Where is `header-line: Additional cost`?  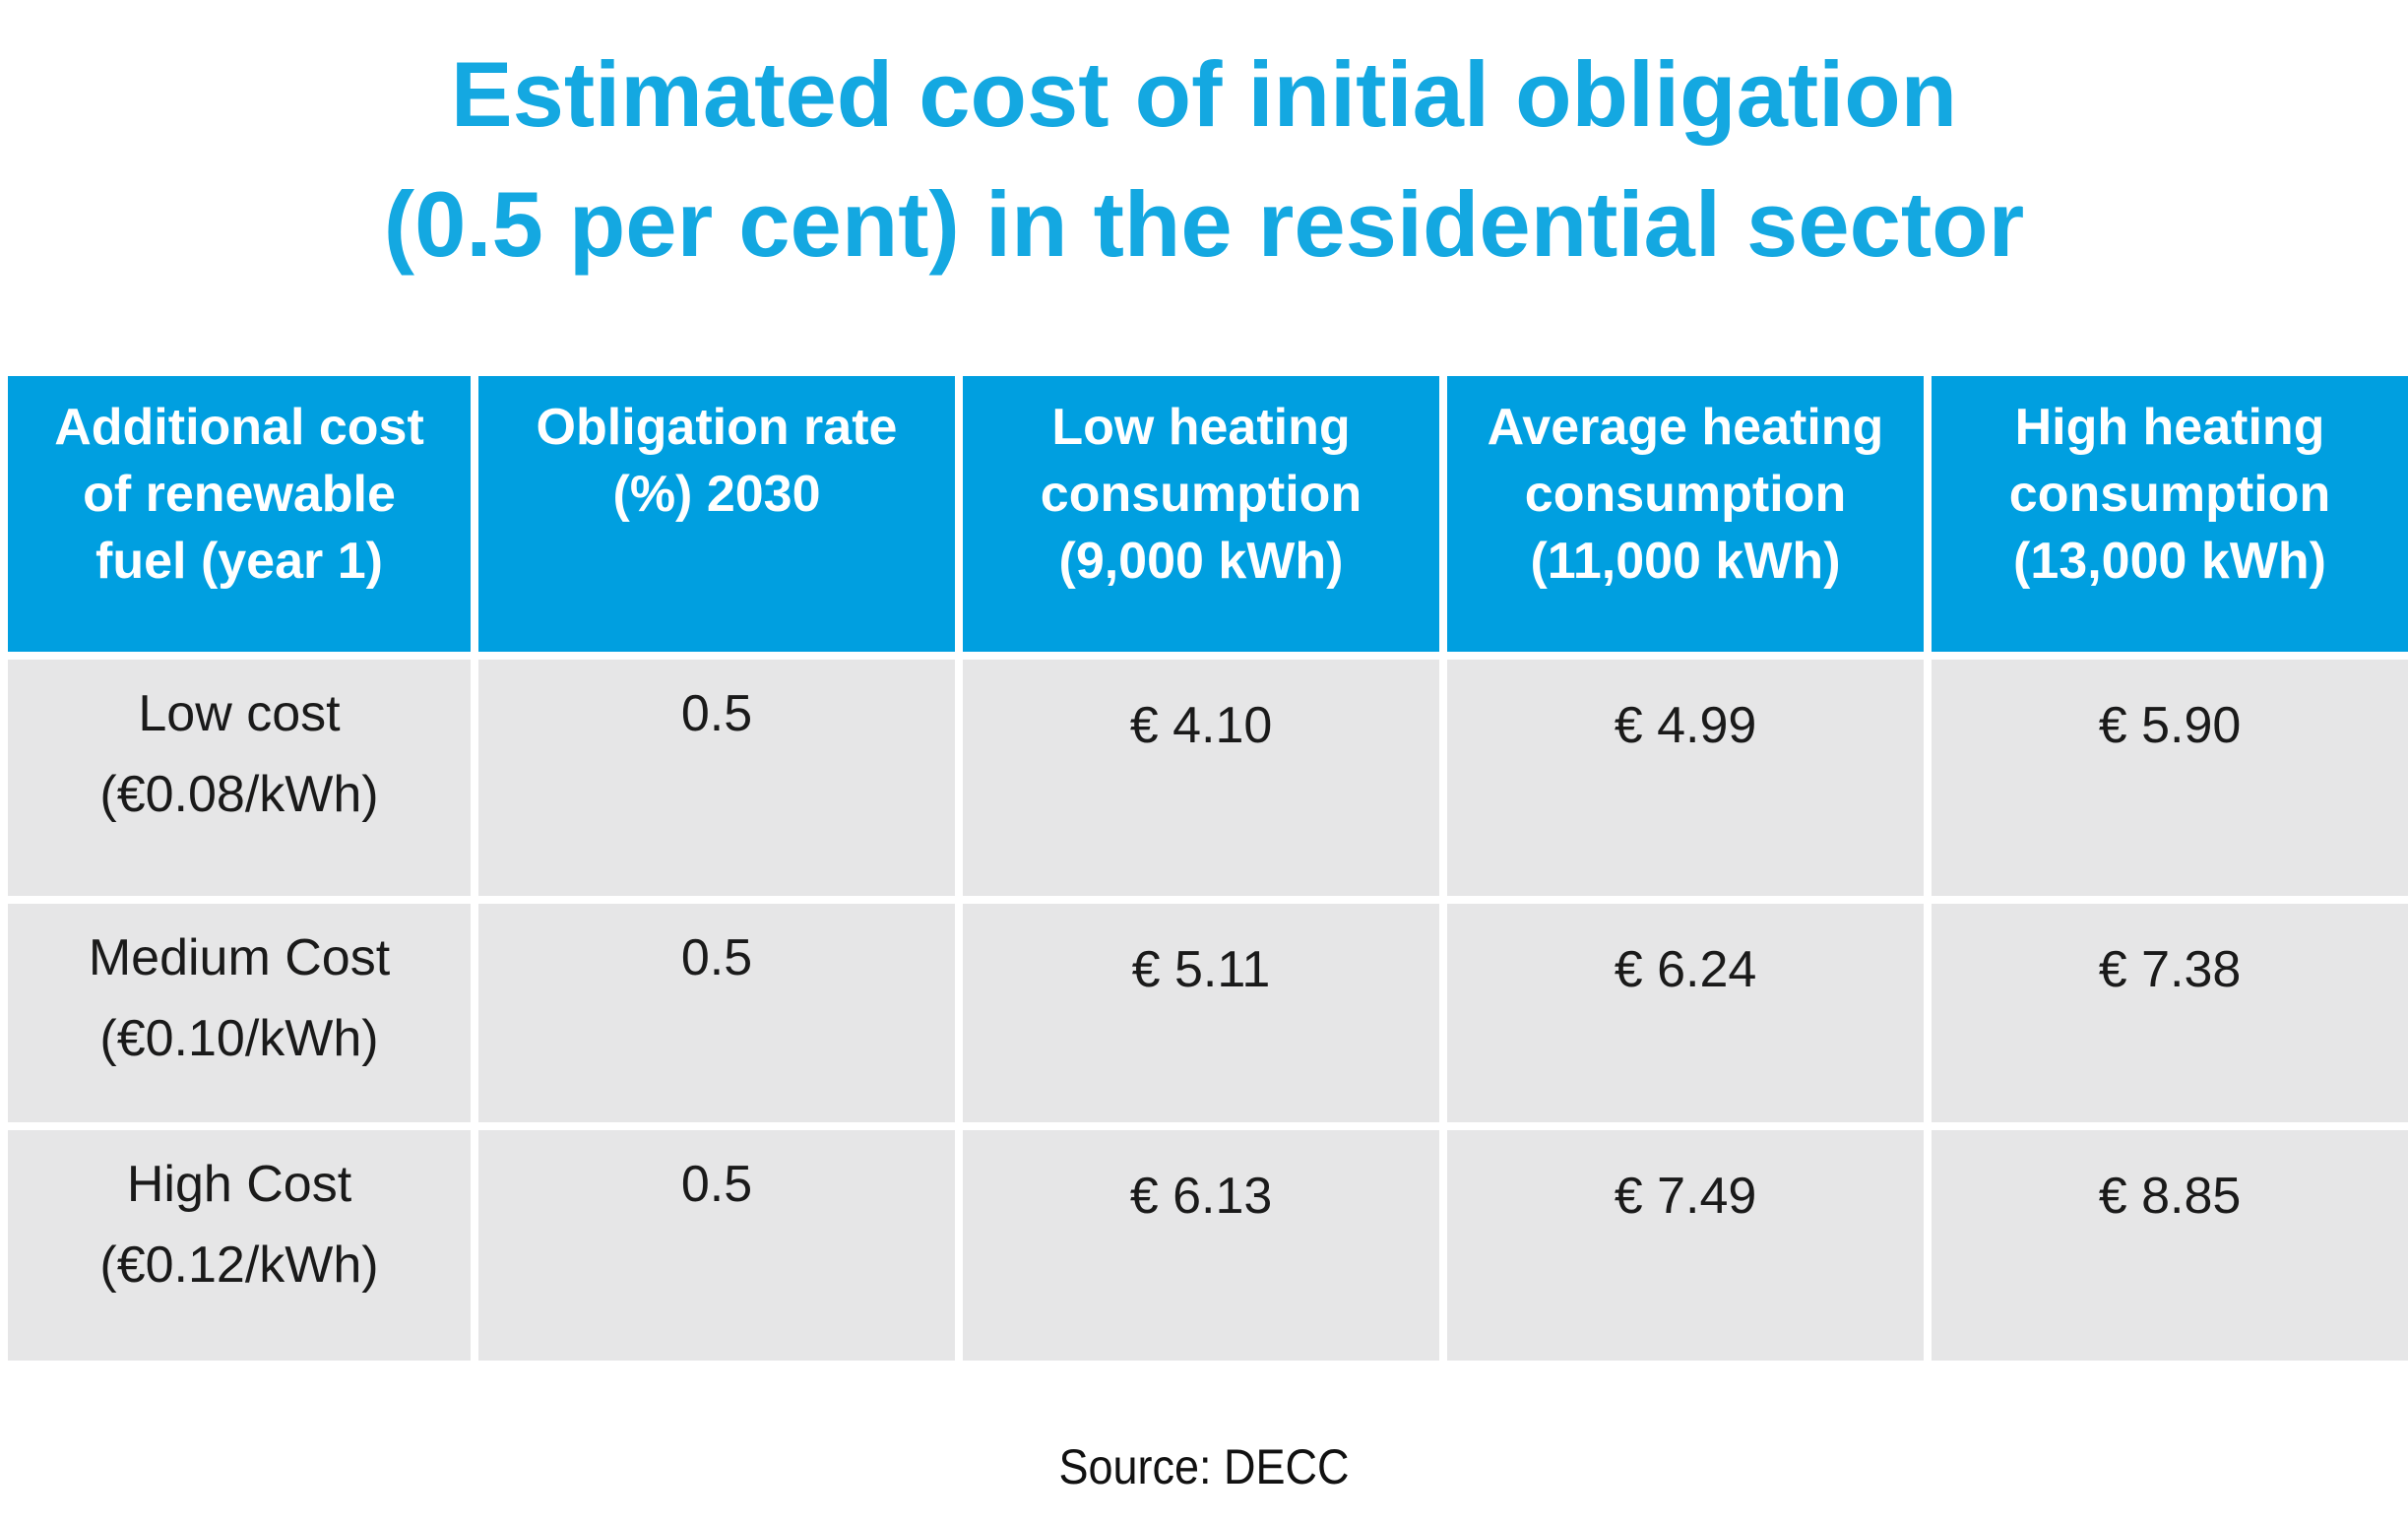
header-line: Additional cost is located at coordinates (239, 427).